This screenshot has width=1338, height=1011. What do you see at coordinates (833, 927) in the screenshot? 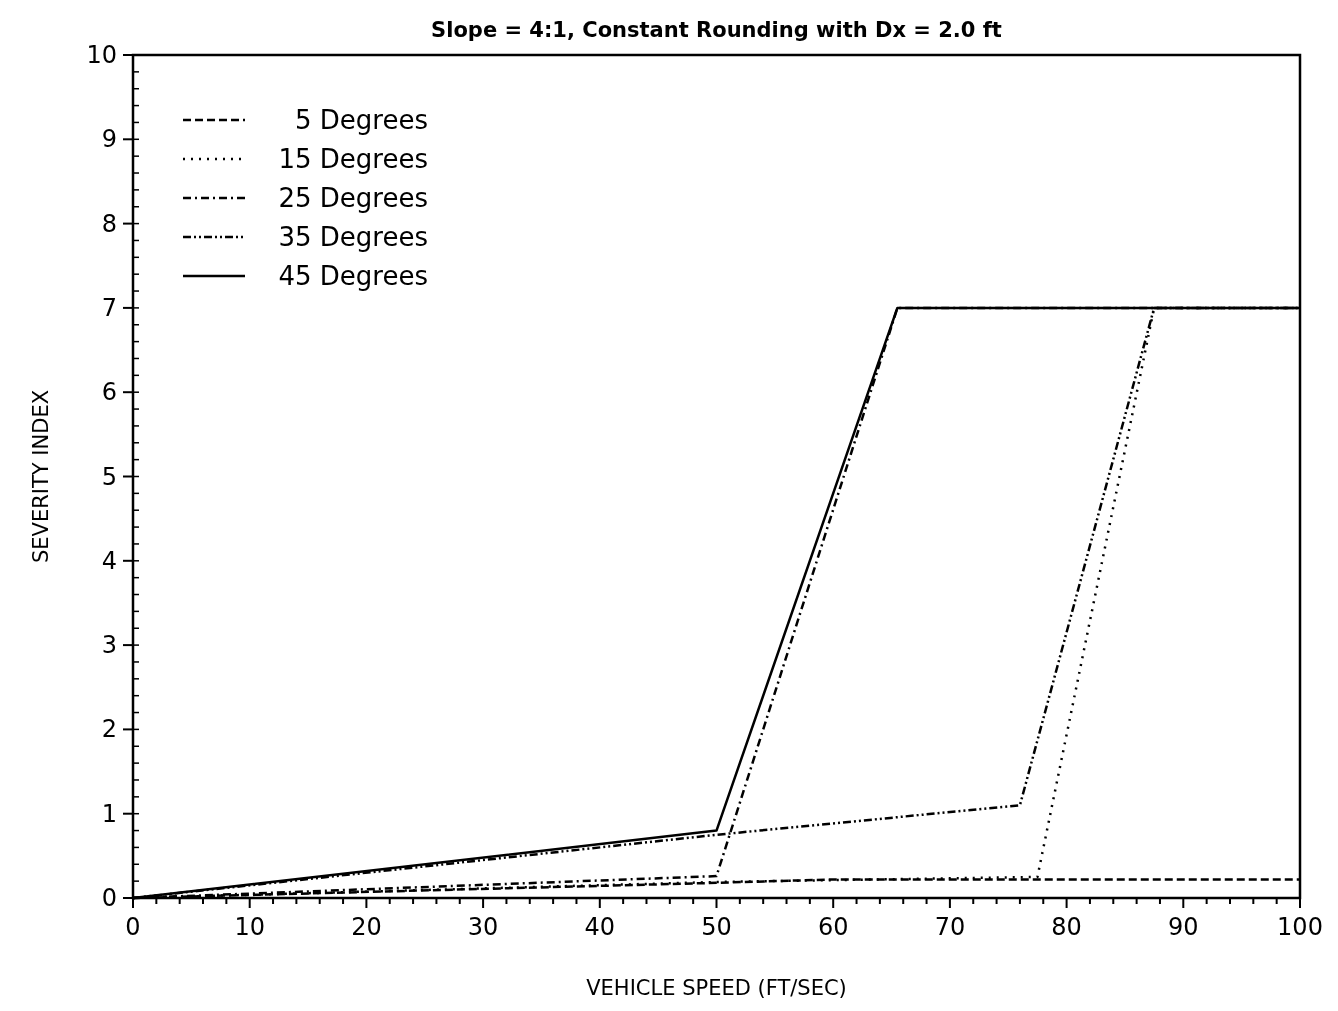
I see `x-tick-label: 60` at bounding box center [833, 927].